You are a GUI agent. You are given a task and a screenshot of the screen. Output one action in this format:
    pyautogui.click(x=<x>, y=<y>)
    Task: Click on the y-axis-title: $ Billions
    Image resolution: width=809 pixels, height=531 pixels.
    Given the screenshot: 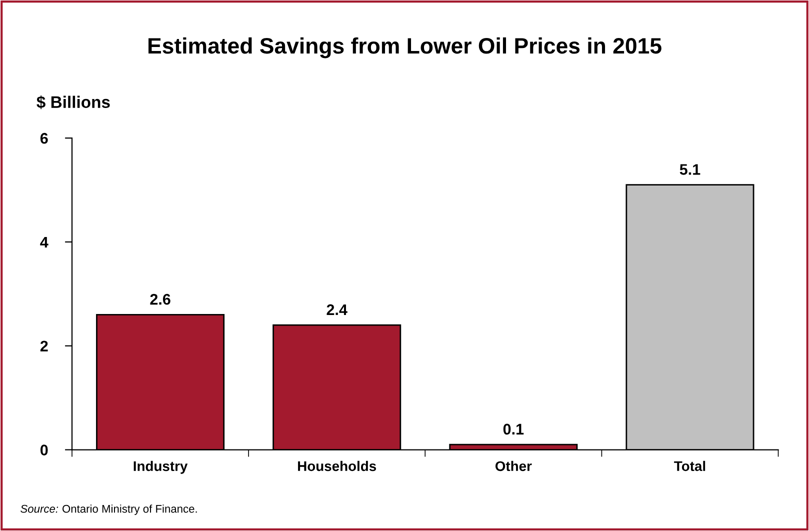 What is the action you would take?
    pyautogui.click(x=73, y=102)
    